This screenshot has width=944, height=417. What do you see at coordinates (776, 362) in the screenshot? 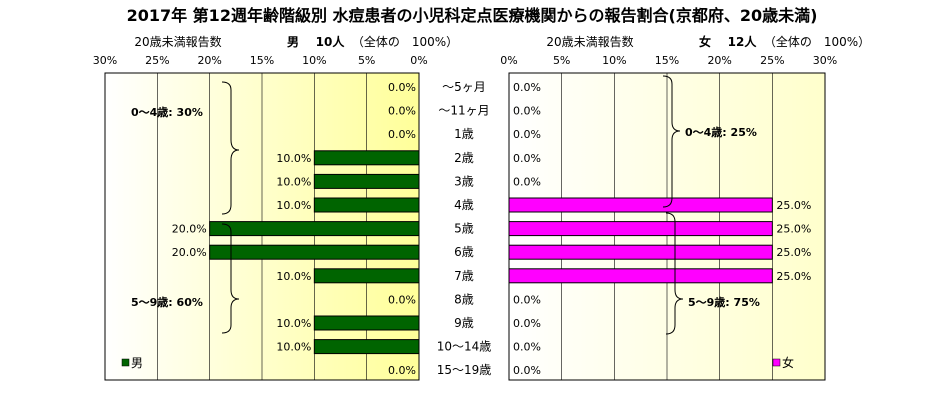
I see `legend-female-swatch` at bounding box center [776, 362].